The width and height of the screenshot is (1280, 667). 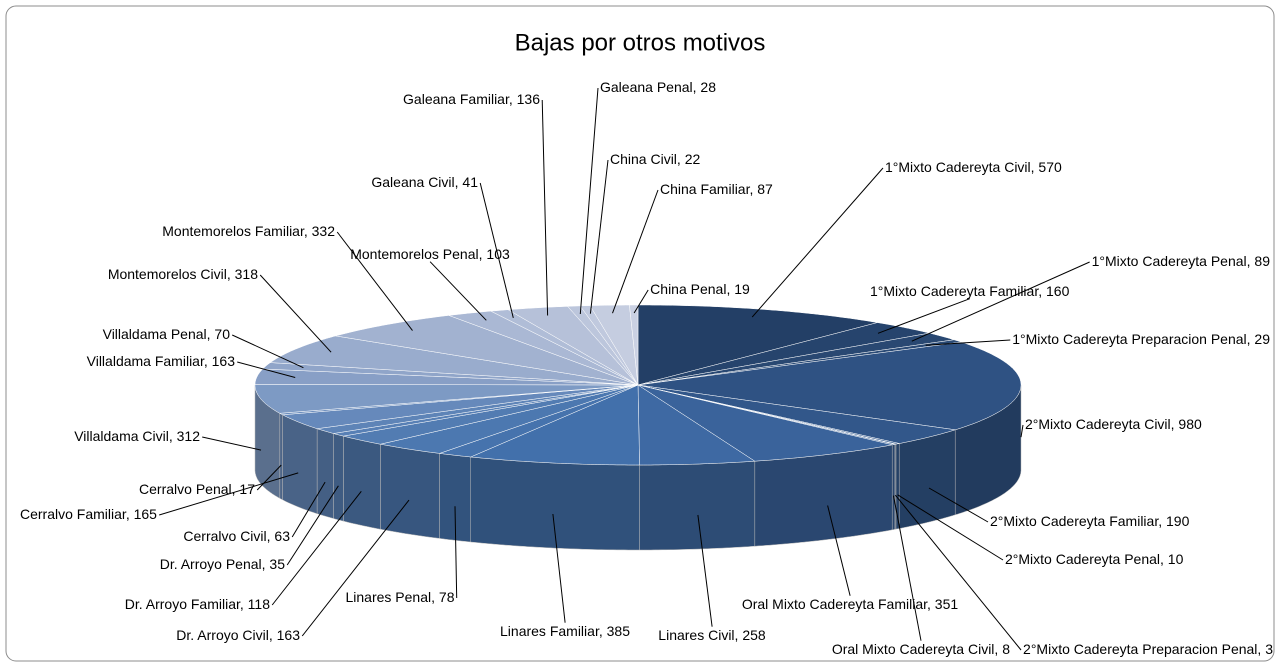 I want to click on data-label: Oral Mixto Cadereyta Civil, 8, so click(x=921, y=649).